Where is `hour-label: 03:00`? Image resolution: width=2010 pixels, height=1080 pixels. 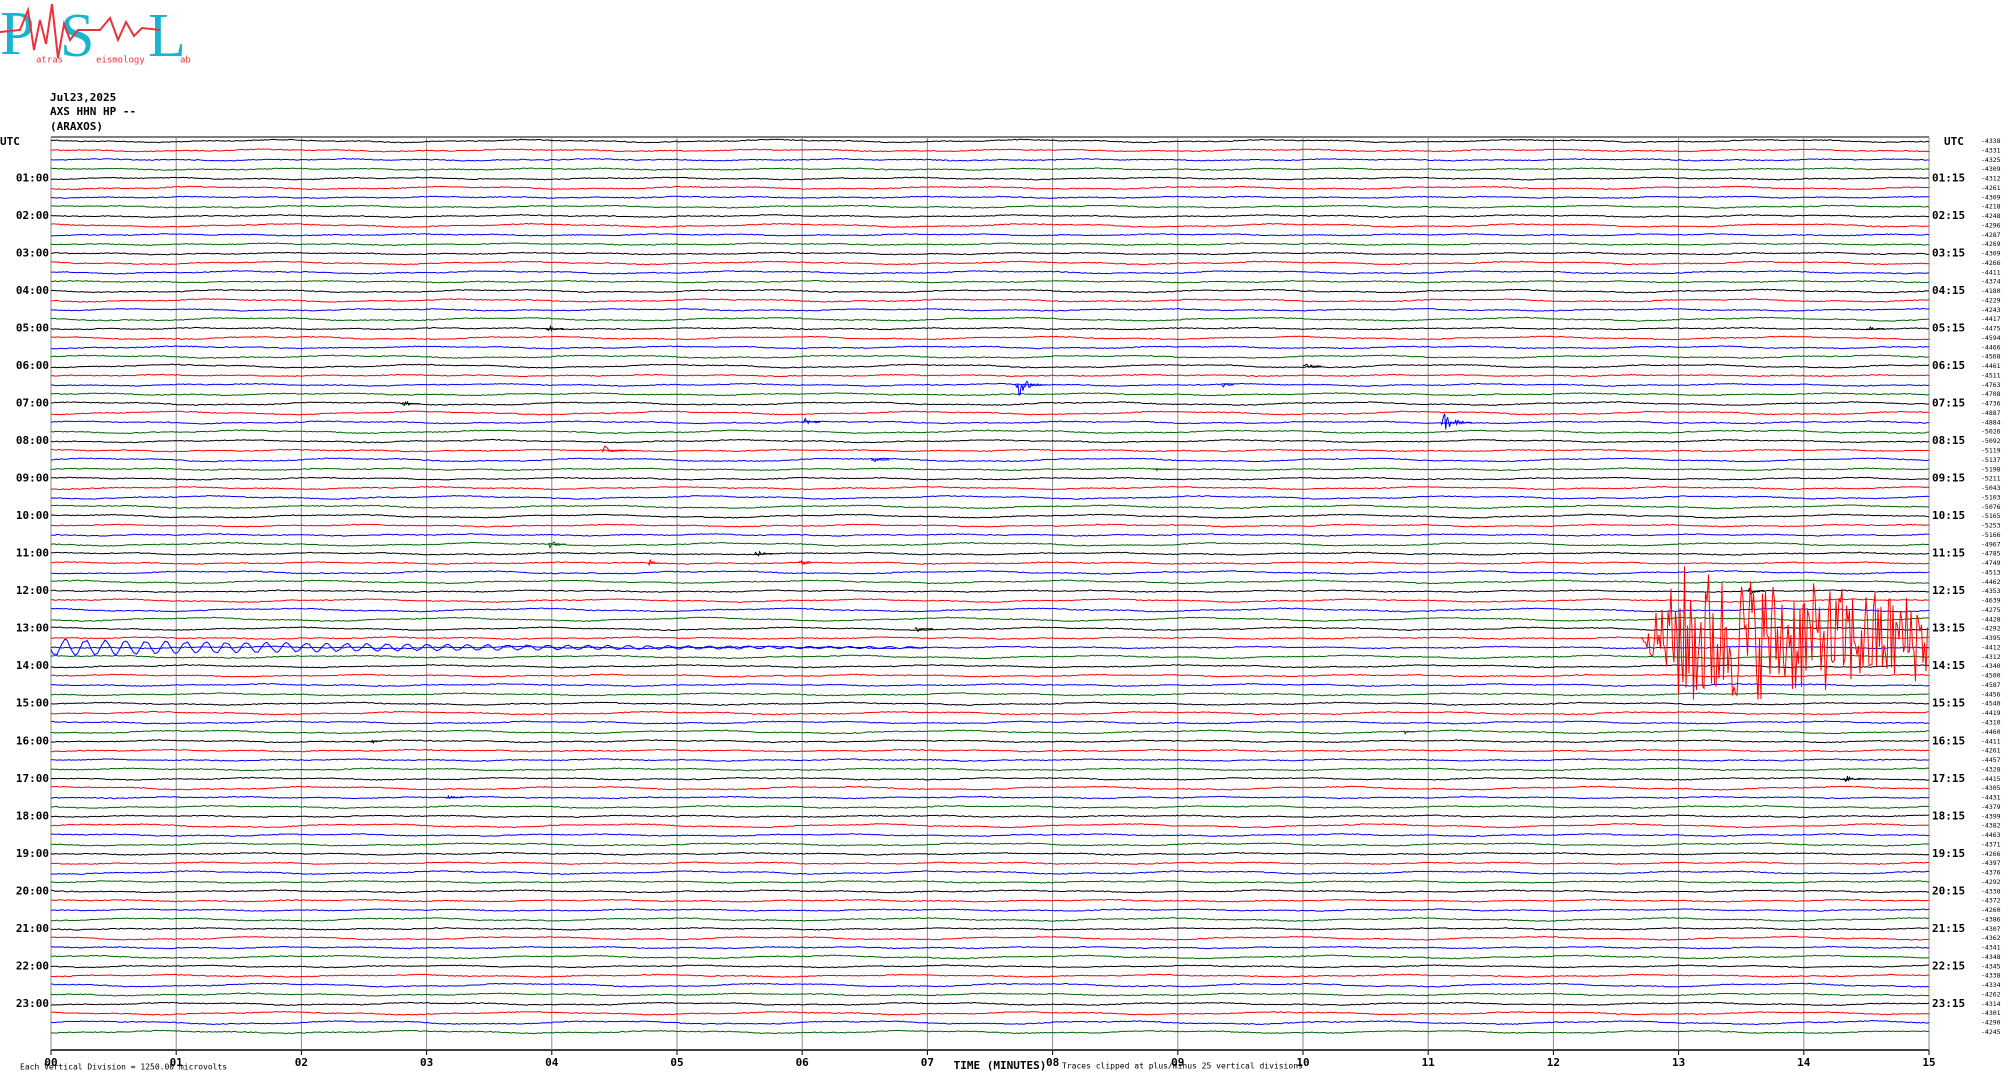 hour-label: 03:00 is located at coordinates (32, 253).